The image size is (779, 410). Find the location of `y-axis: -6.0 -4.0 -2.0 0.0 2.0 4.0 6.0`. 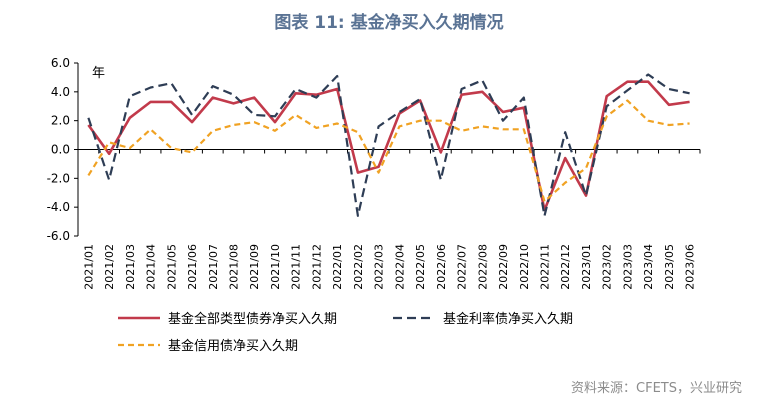

y-axis: -6.0 -4.0 -2.0 0.0 2.0 4.0 6.0 is located at coordinates (63, 149).